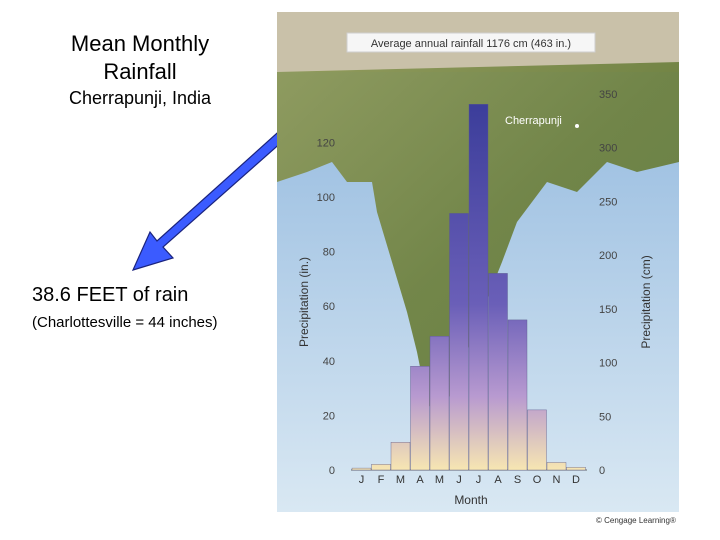  I want to click on y-tick-label: 20, so click(329, 416).